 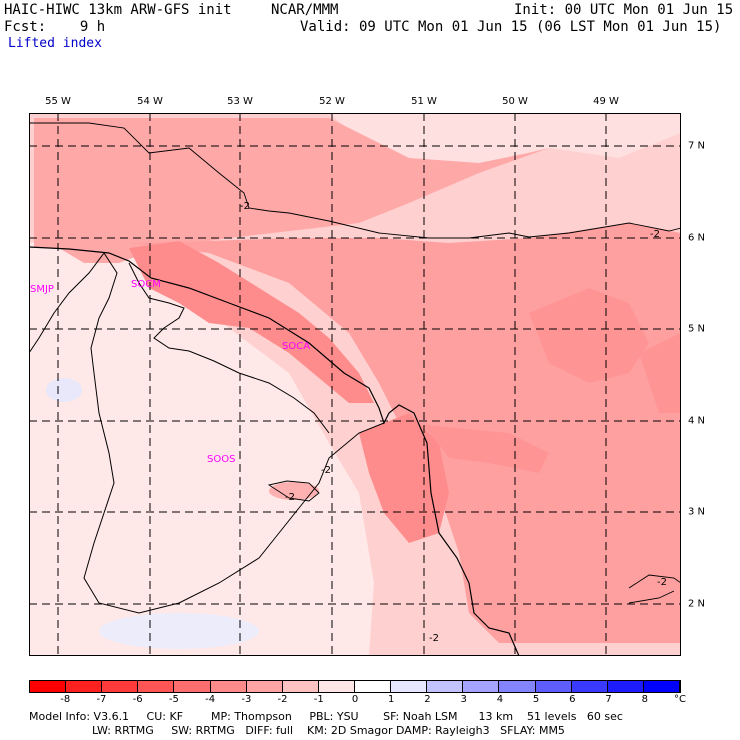 I want to click on color-scale, so click(x=355, y=686).